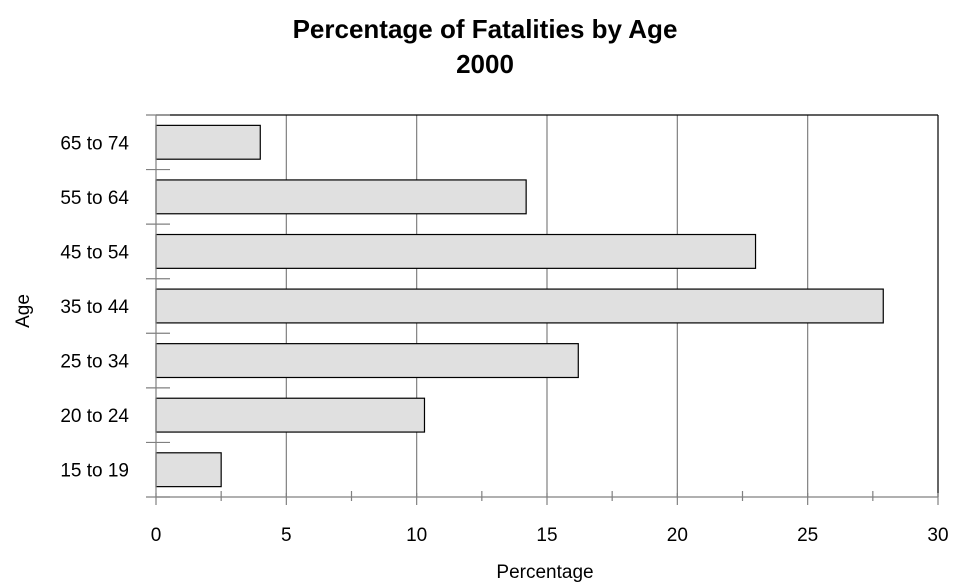 This screenshot has width=953, height=587. I want to click on y-tick-label: 65 to 74, so click(94, 143).